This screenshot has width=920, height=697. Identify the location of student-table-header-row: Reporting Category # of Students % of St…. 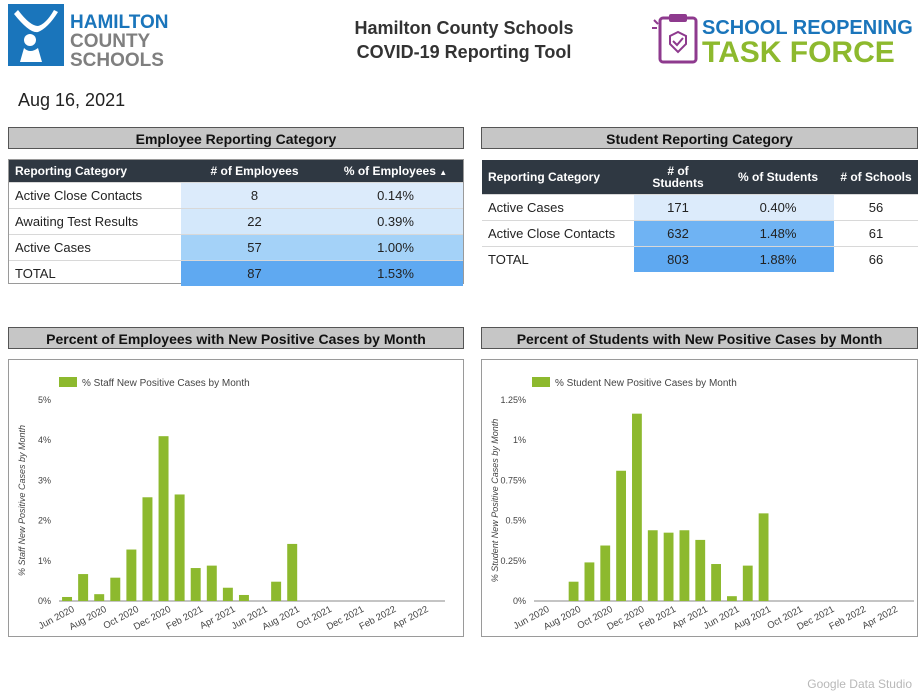
(700, 177).